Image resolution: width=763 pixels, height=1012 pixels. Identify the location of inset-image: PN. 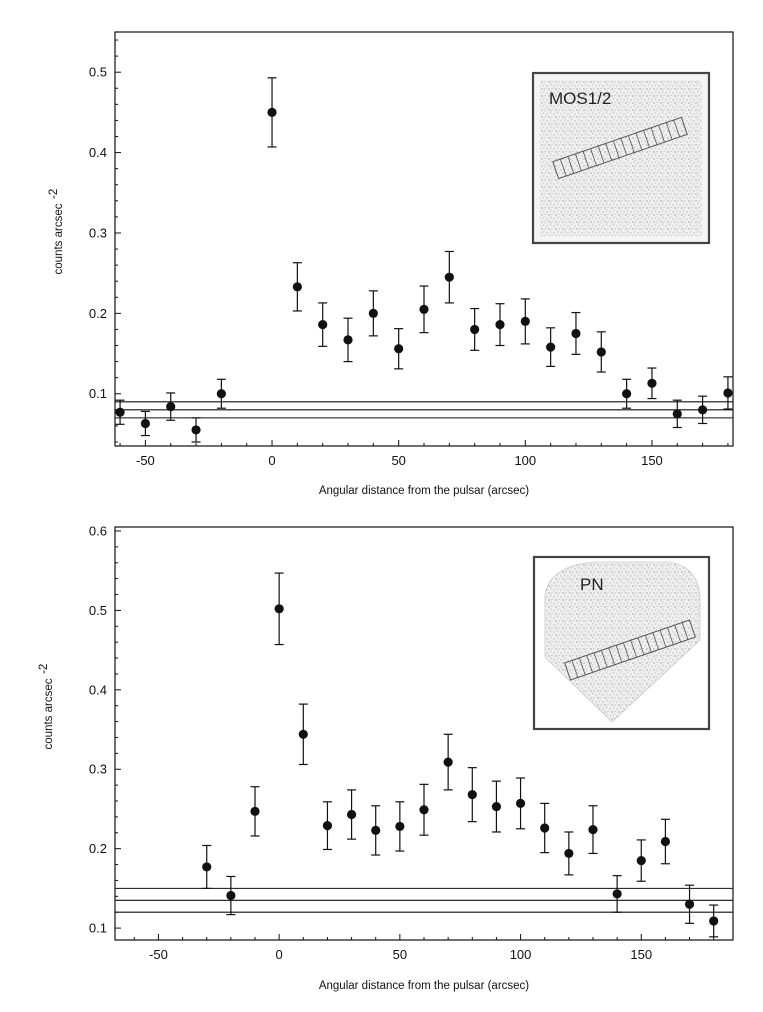
(621, 643).